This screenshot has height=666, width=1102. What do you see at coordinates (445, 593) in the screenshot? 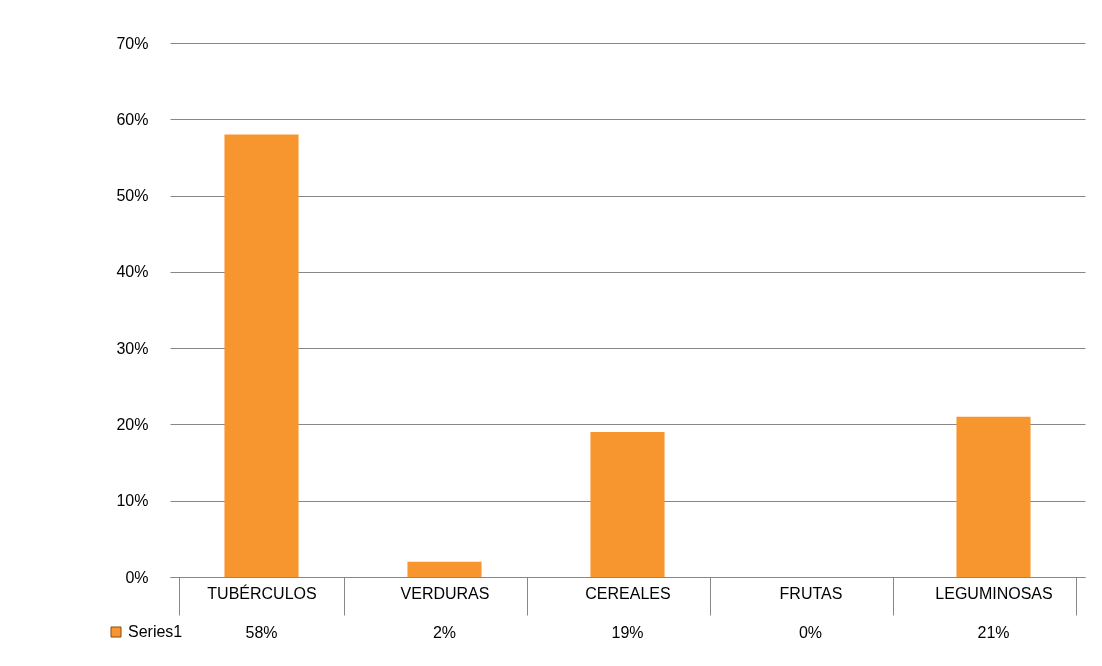
I see `x-tick-label: VERDURAS` at bounding box center [445, 593].